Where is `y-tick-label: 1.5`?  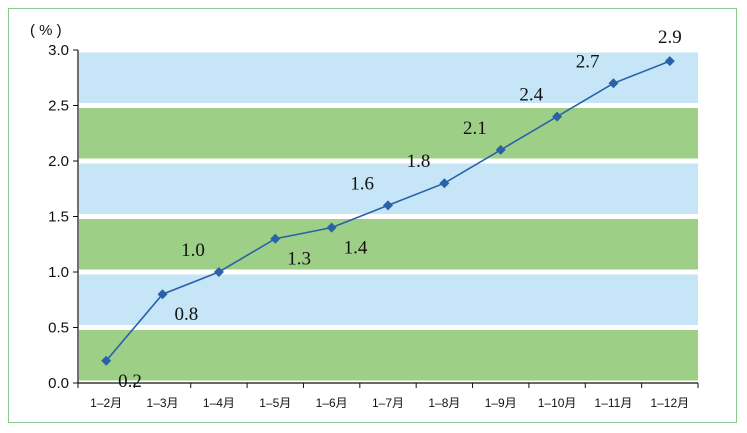
y-tick-label: 1.5 is located at coordinates (58, 217).